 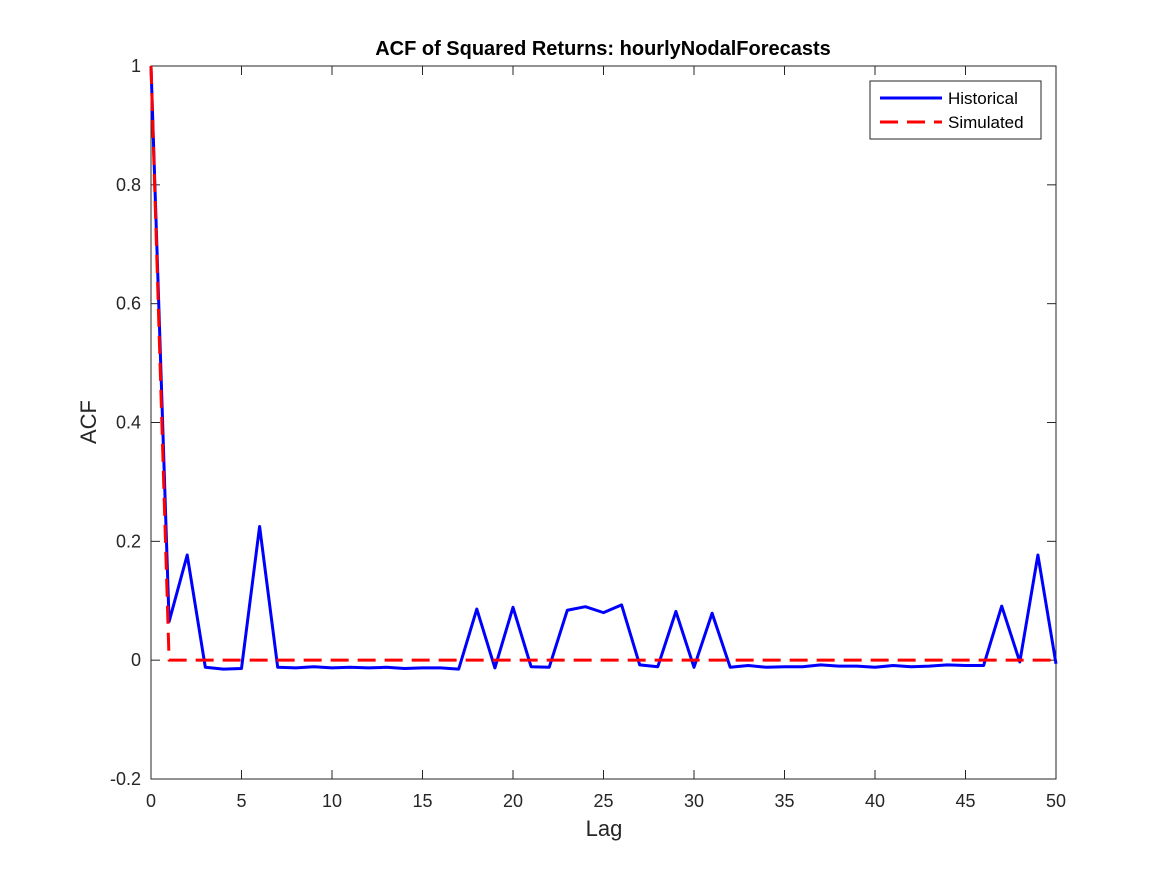 I want to click on y-axis-title: ACF, so click(x=88, y=422).